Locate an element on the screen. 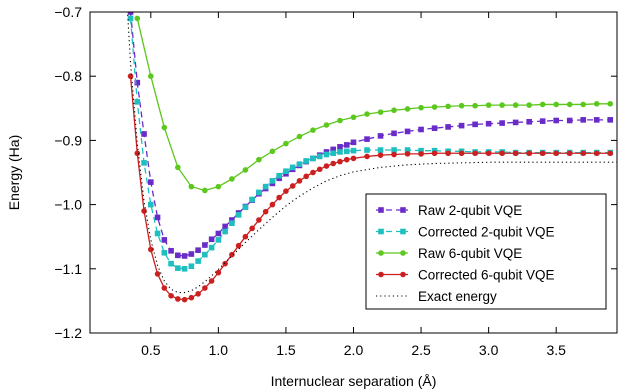  legend-label-exact-energy: Exact energy is located at coordinates (457, 296).